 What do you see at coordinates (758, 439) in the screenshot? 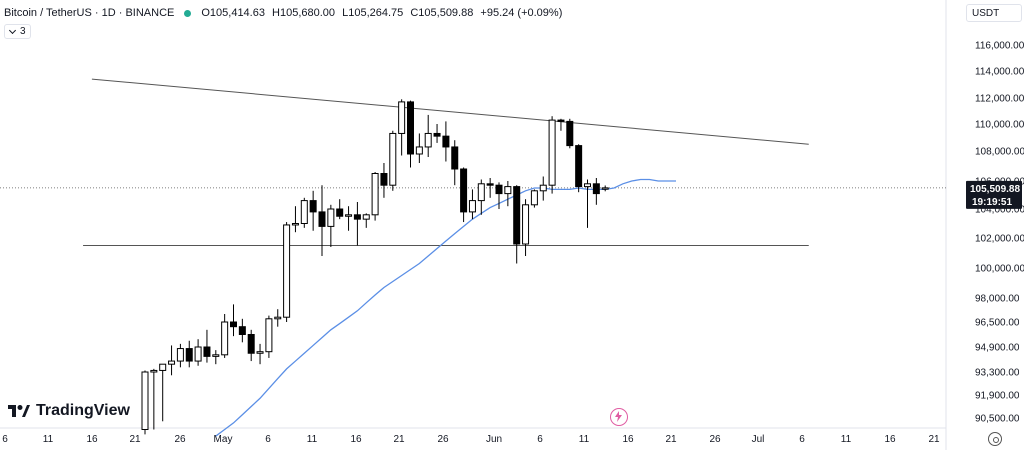
I see `time-tick-label: Jul` at bounding box center [758, 439].